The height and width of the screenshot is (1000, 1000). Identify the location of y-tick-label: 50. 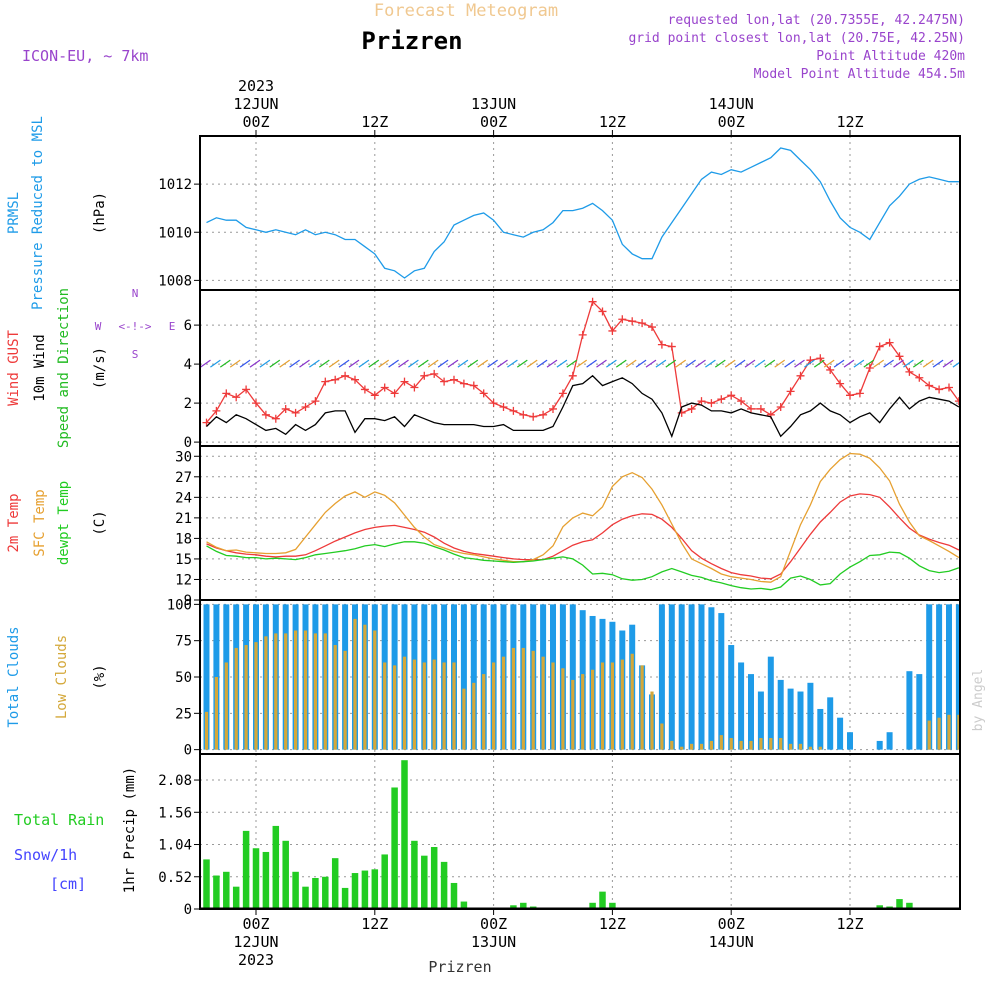
(183, 678).